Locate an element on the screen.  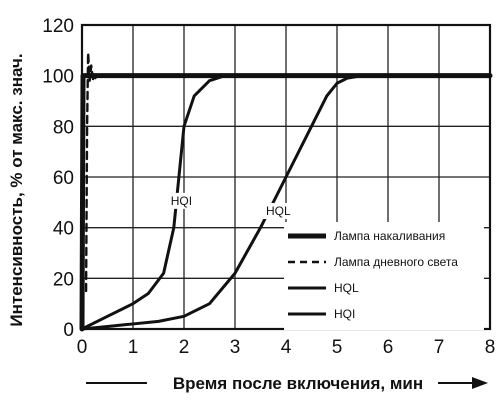
y-tick-label: 120 is located at coordinates (58, 26).